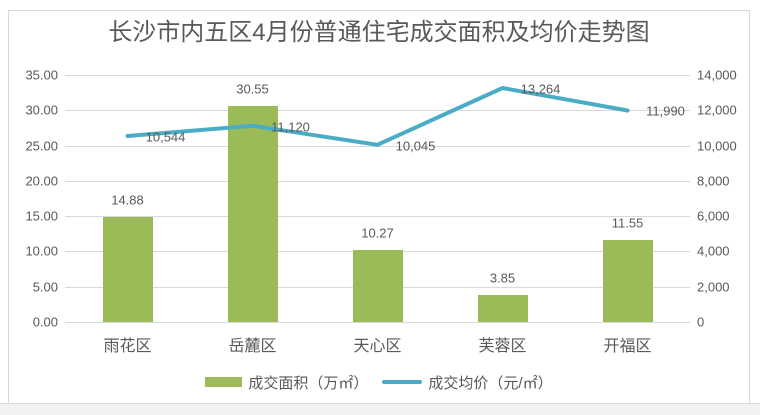  What do you see at coordinates (377, 233) in the screenshot?
I see `bar-value-label: 10.27` at bounding box center [377, 233].